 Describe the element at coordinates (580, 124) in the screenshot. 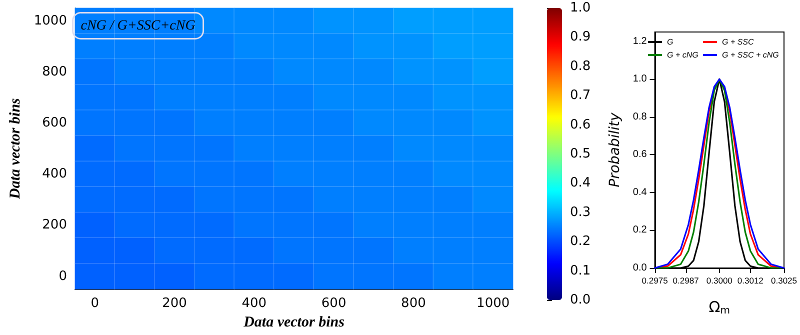

I see `color-bar-label: 0.6` at that location.